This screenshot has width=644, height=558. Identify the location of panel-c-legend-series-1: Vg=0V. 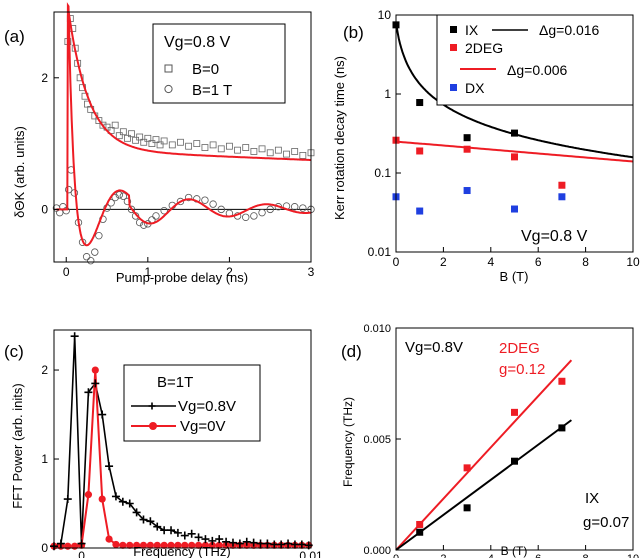
(202, 426).